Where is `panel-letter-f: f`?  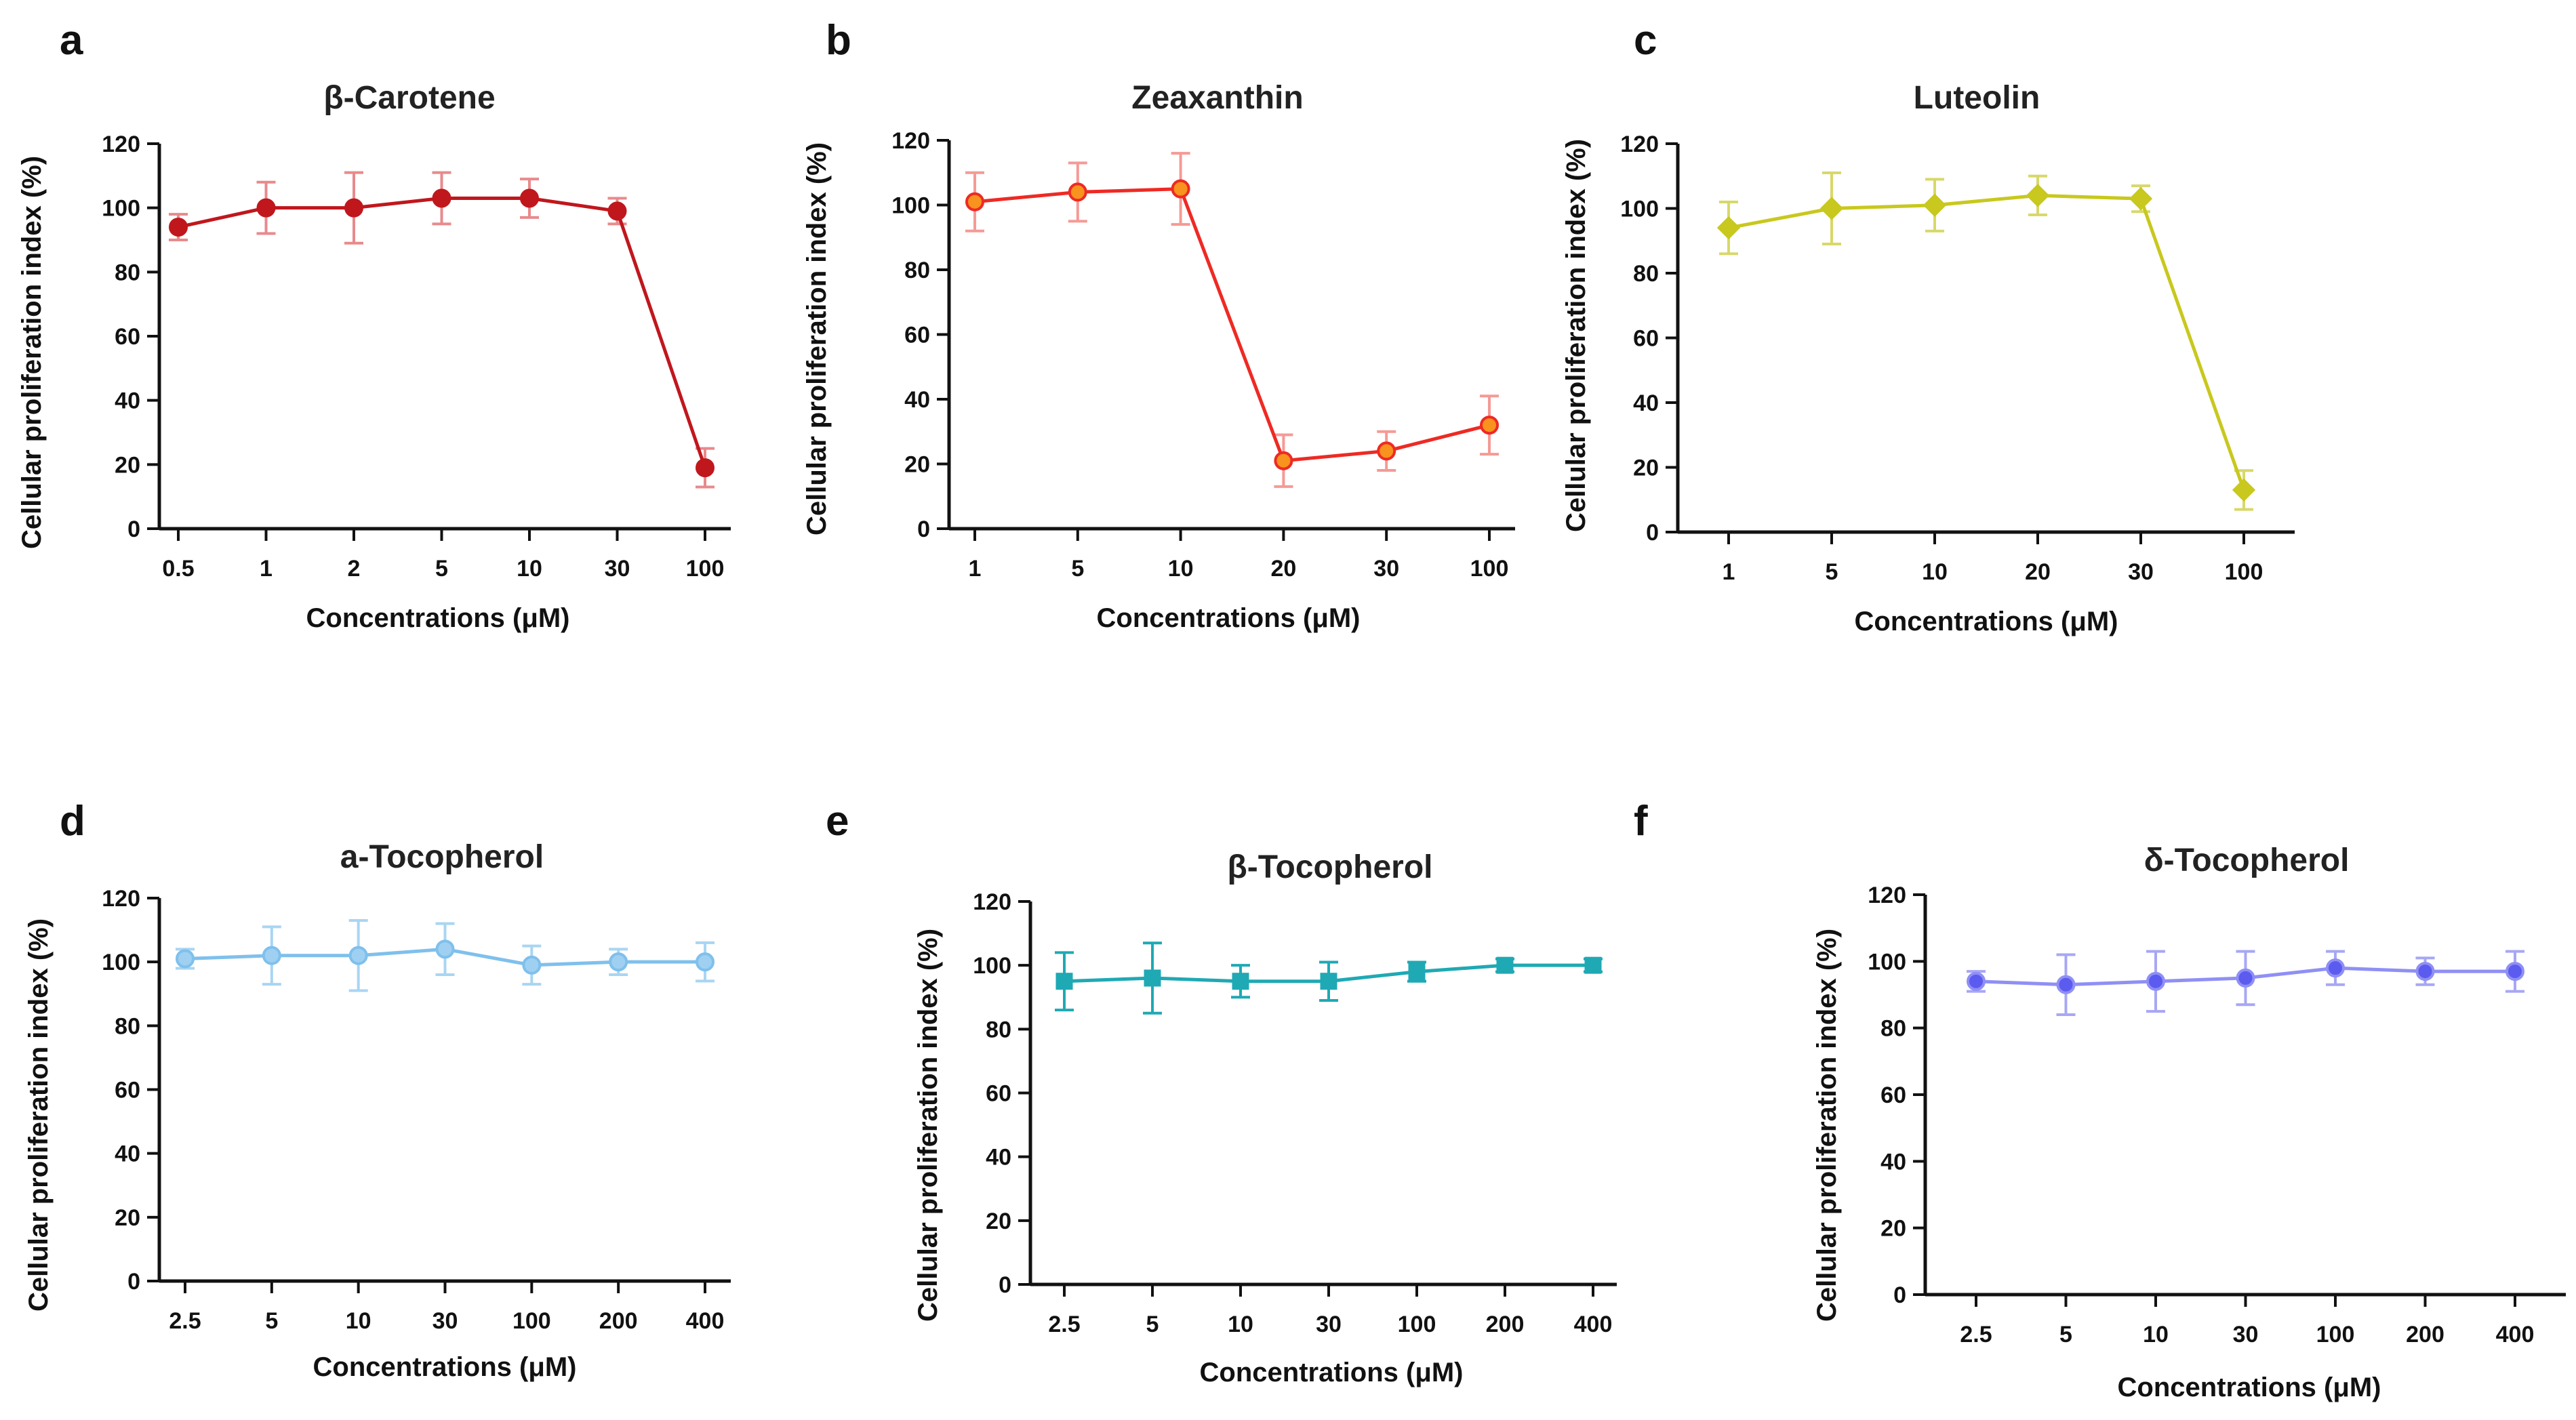 panel-letter-f: f is located at coordinates (1641, 821).